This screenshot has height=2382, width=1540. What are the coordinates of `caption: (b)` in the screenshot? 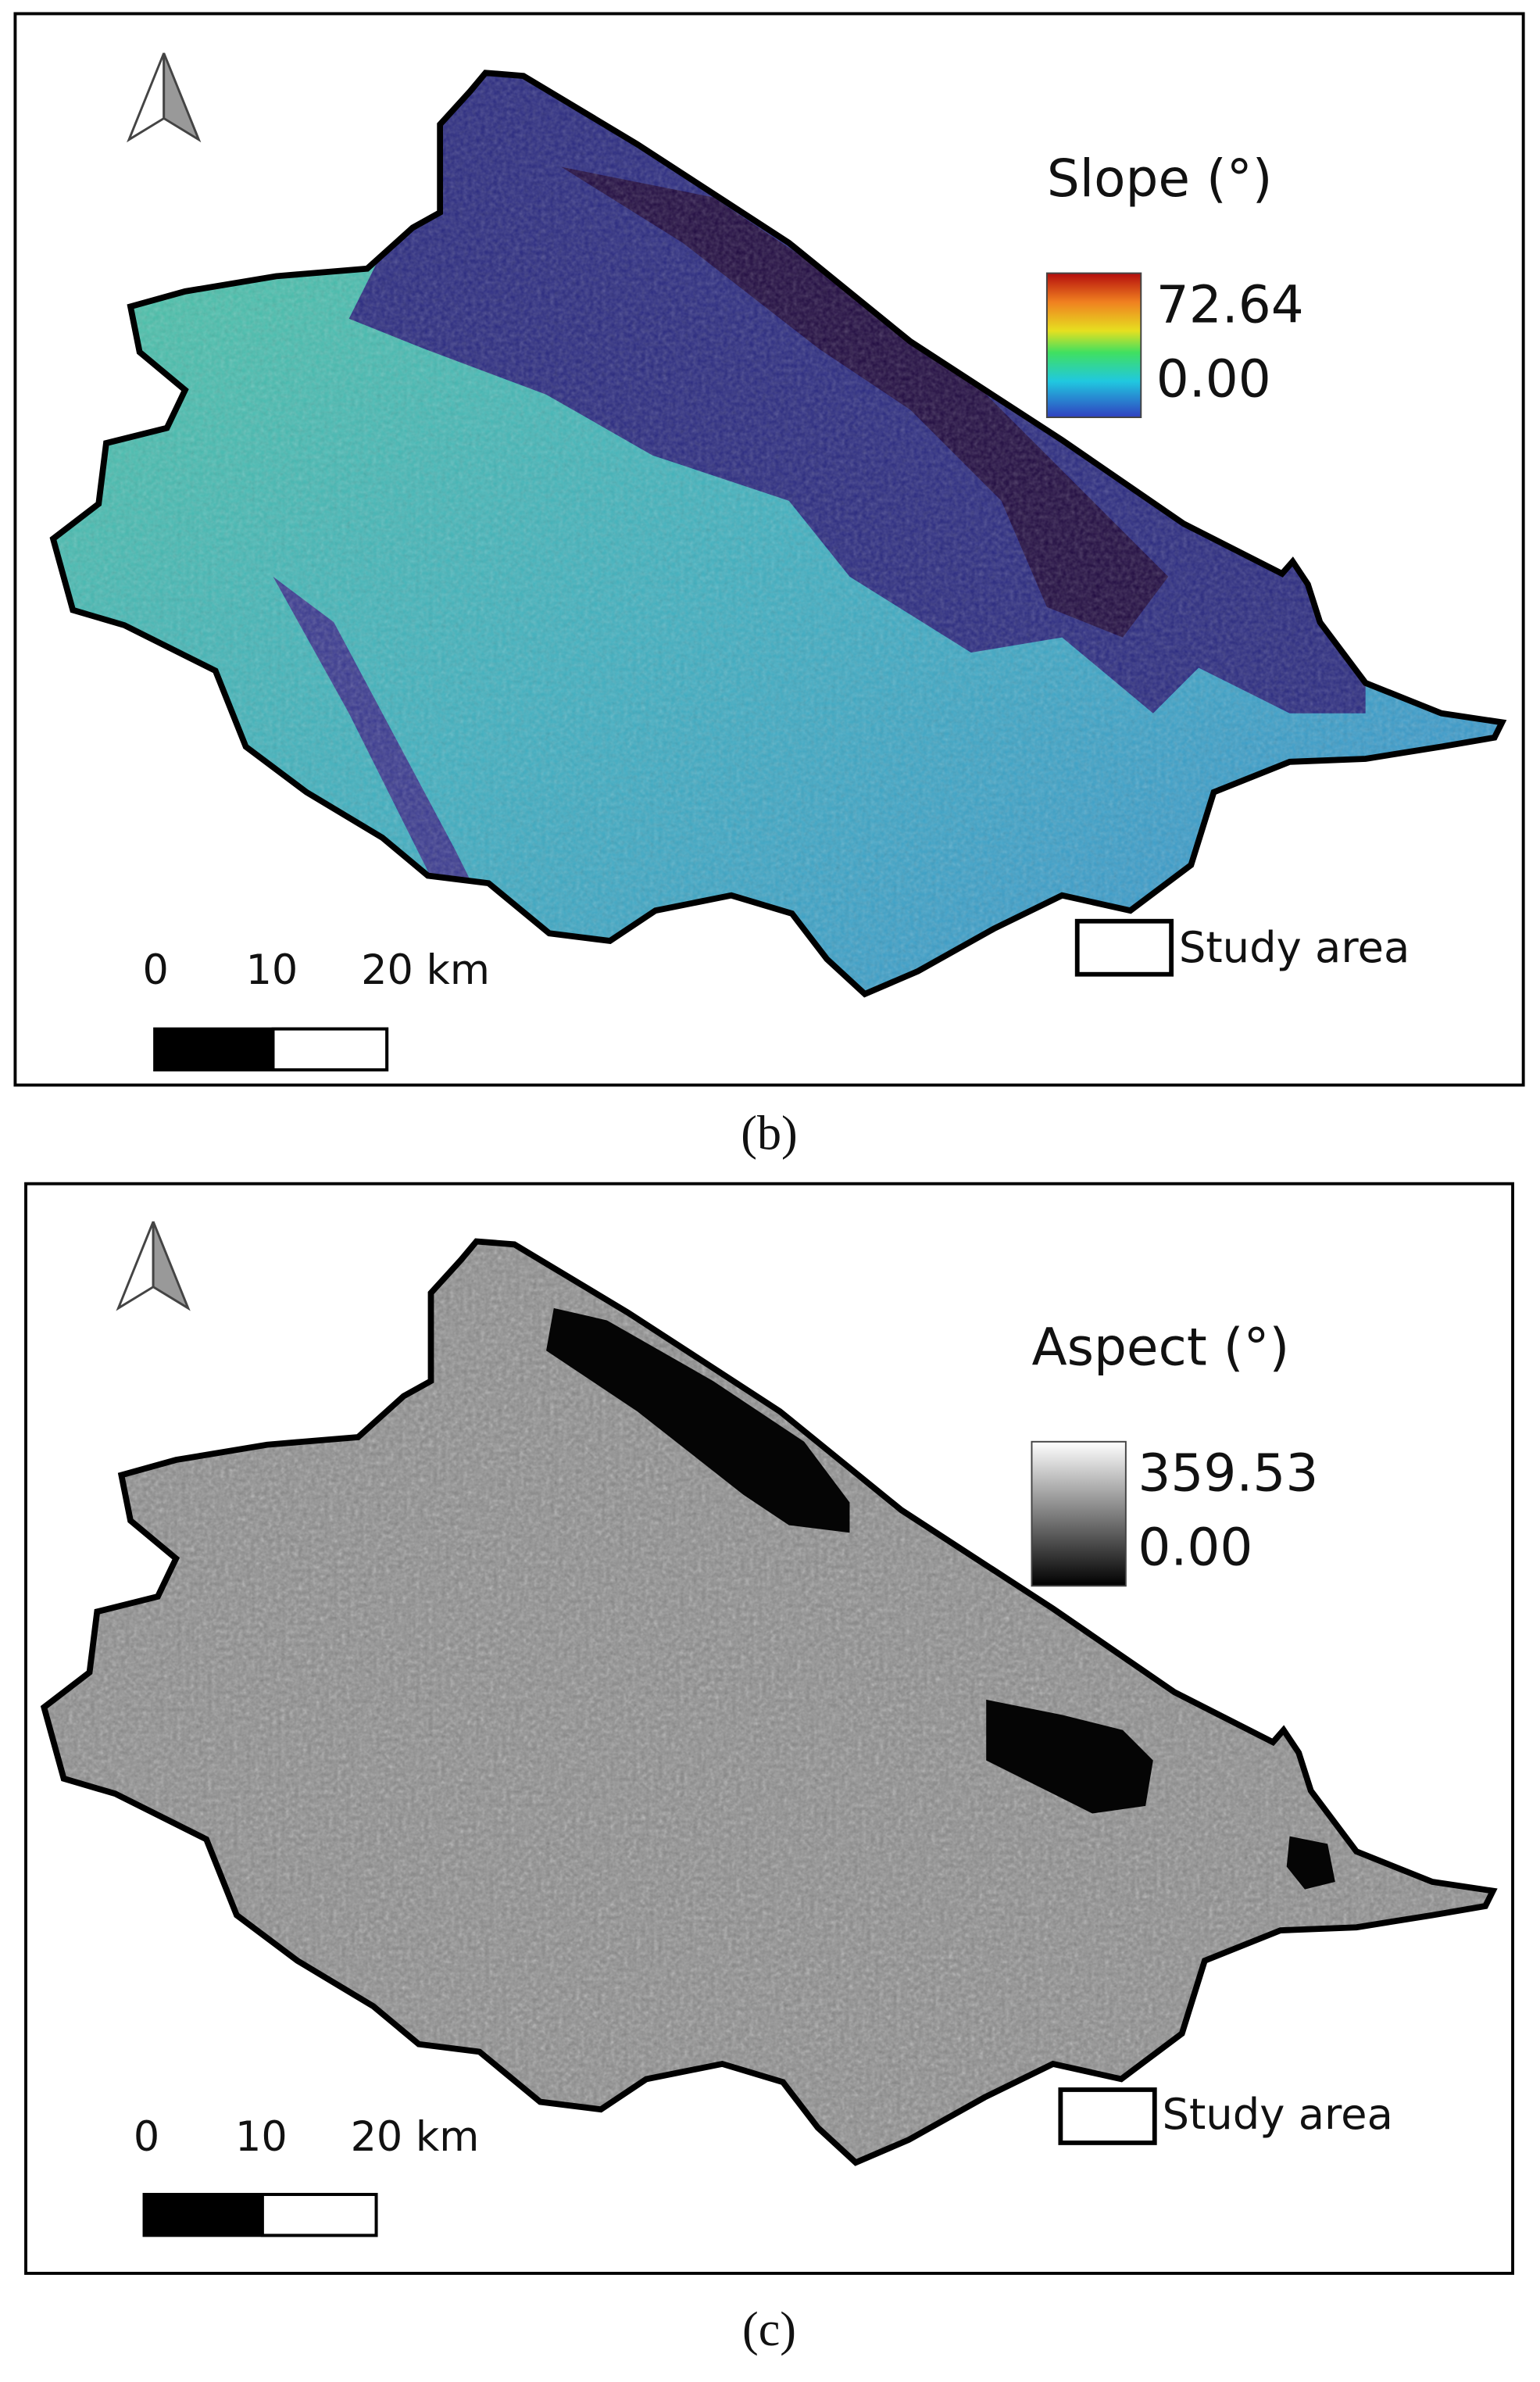 It's located at (769, 1134).